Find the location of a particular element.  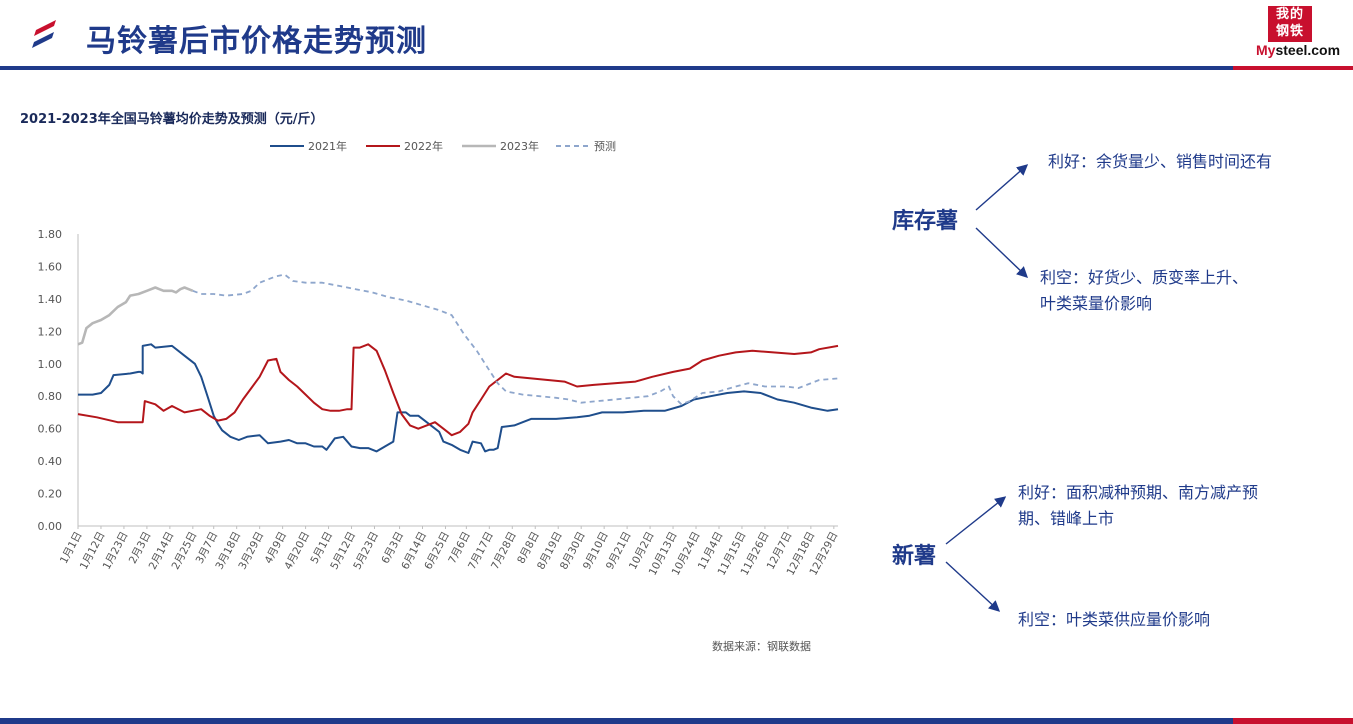

legend-label-2: 2022年 is located at coordinates (423, 146).